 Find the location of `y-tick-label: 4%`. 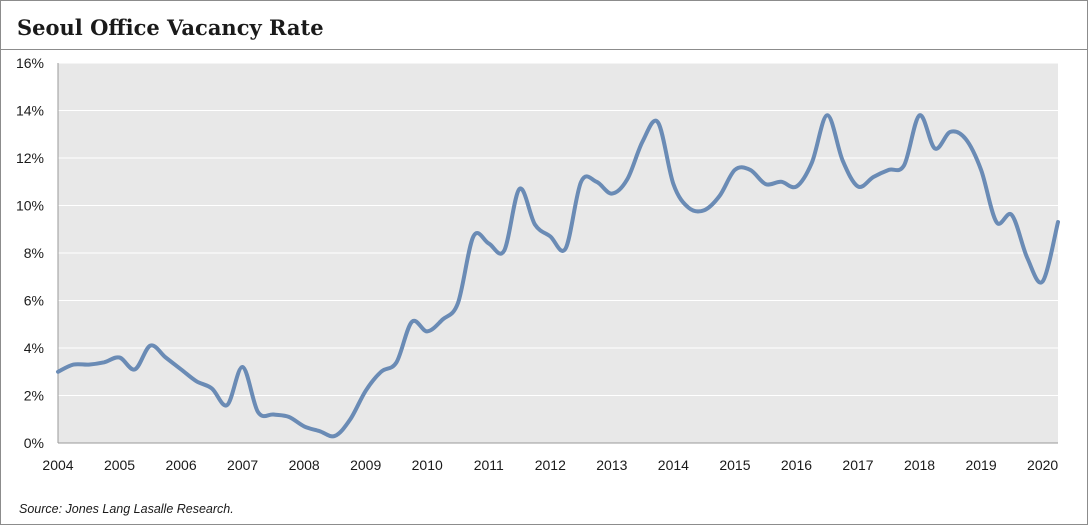

y-tick-label: 4% is located at coordinates (34, 348).